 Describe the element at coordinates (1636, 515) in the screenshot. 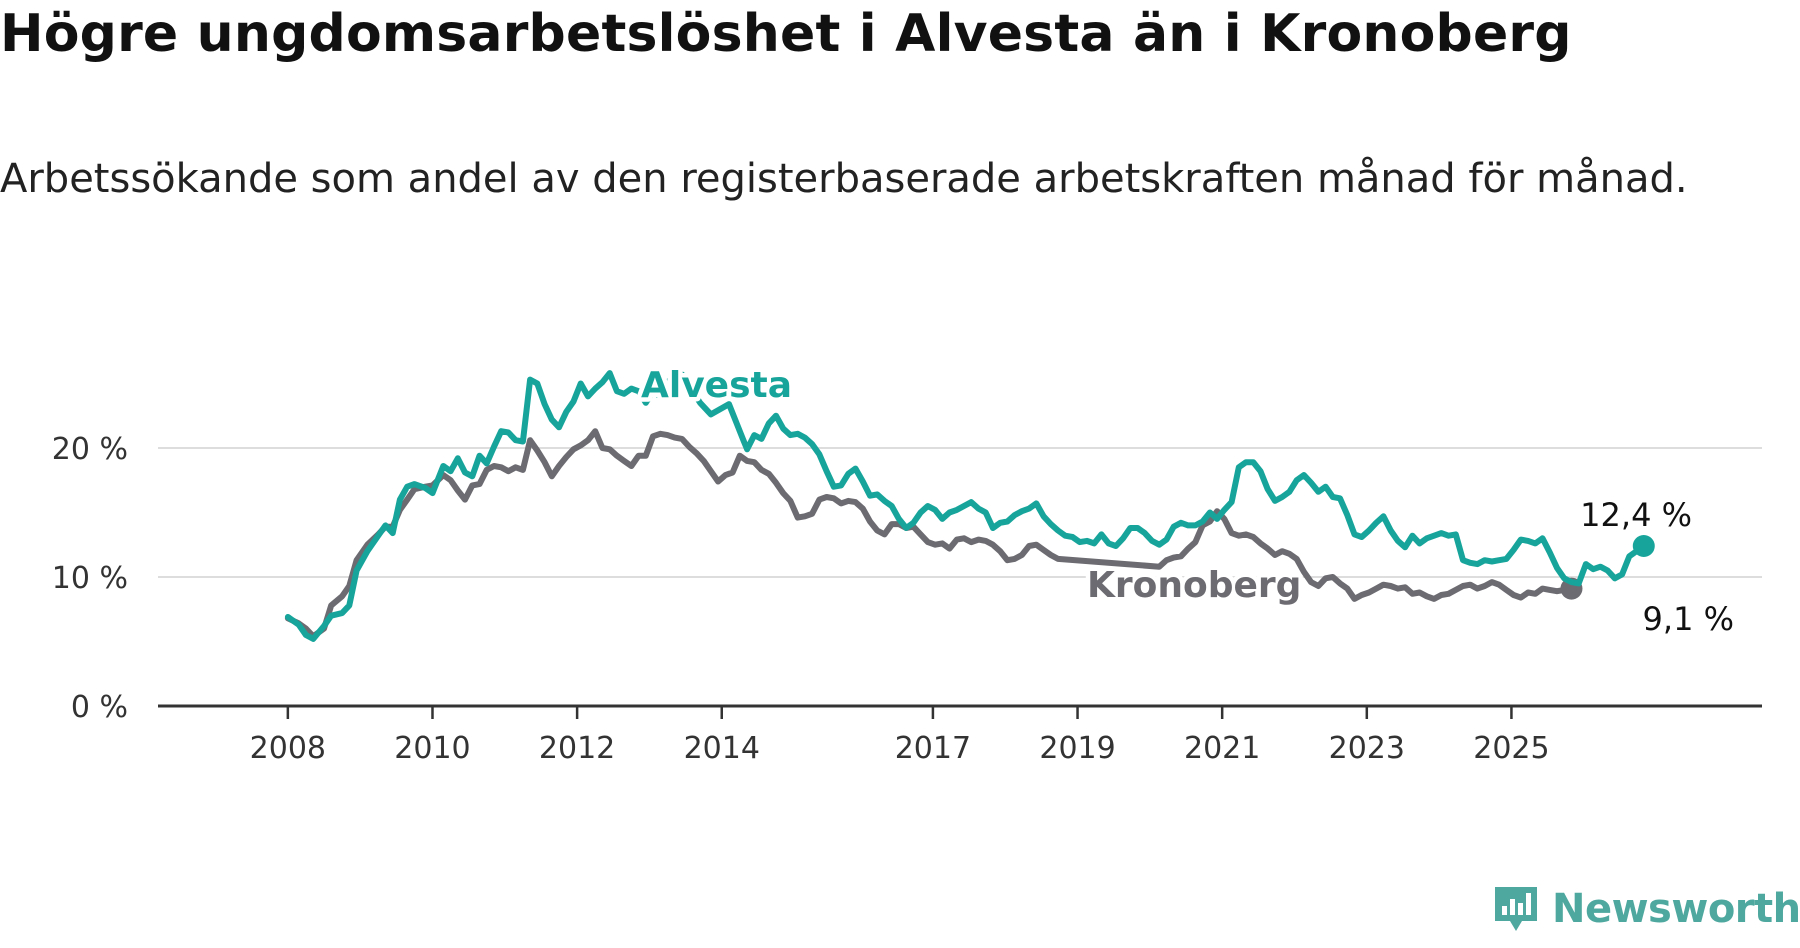

I see `end-value-alvesta: 12,4 %` at that location.